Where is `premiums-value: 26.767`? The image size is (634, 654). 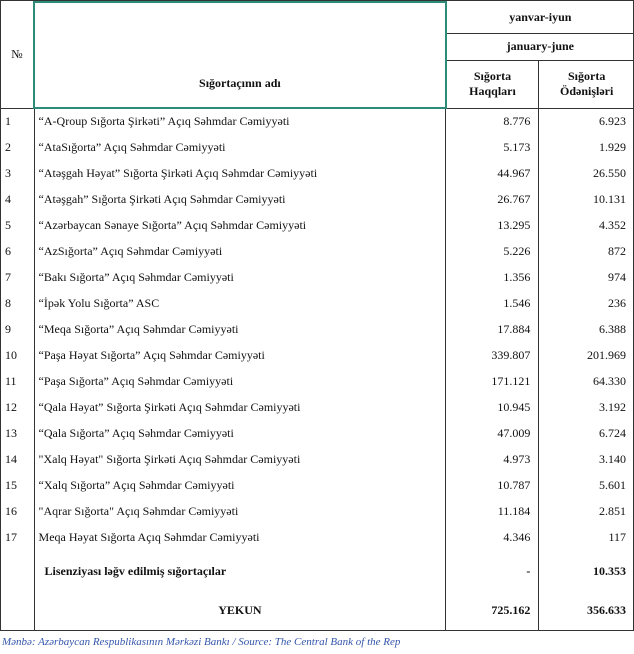 premiums-value: 26.767 is located at coordinates (492, 199).